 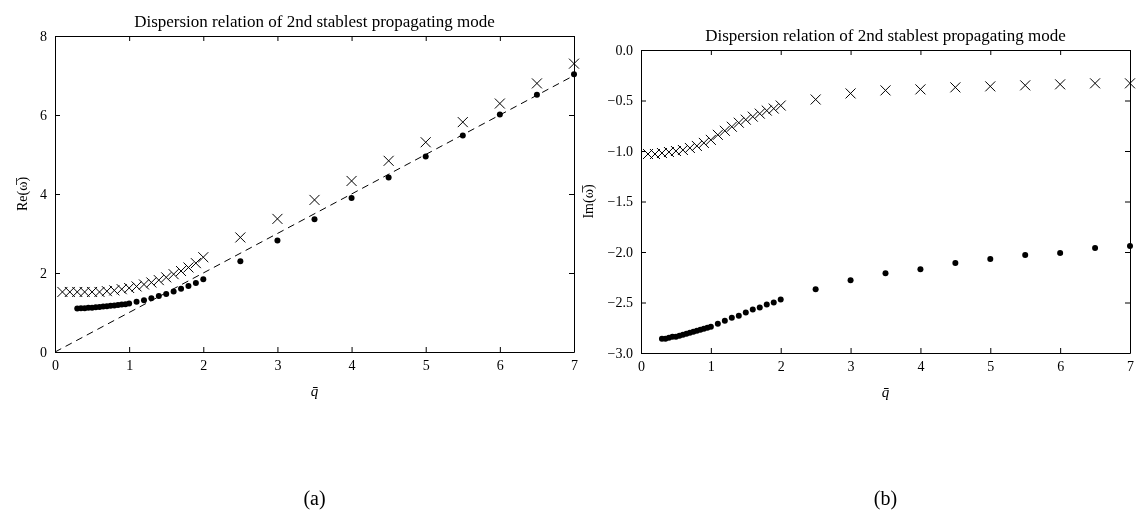 I want to click on y-tick-label: 6, so click(x=43, y=115).